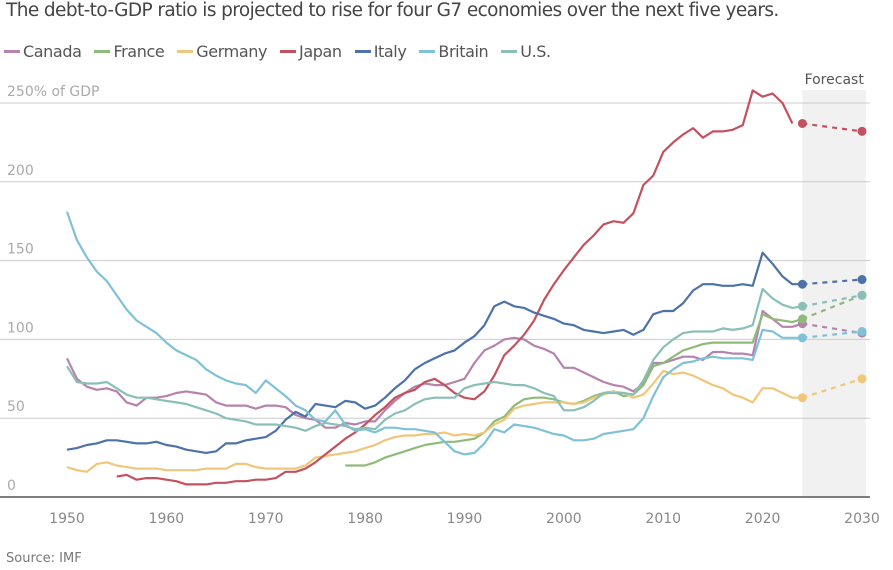 This screenshot has width=893, height=570. Describe the element at coordinates (390, 51) in the screenshot. I see `legend-label: Italy` at that location.